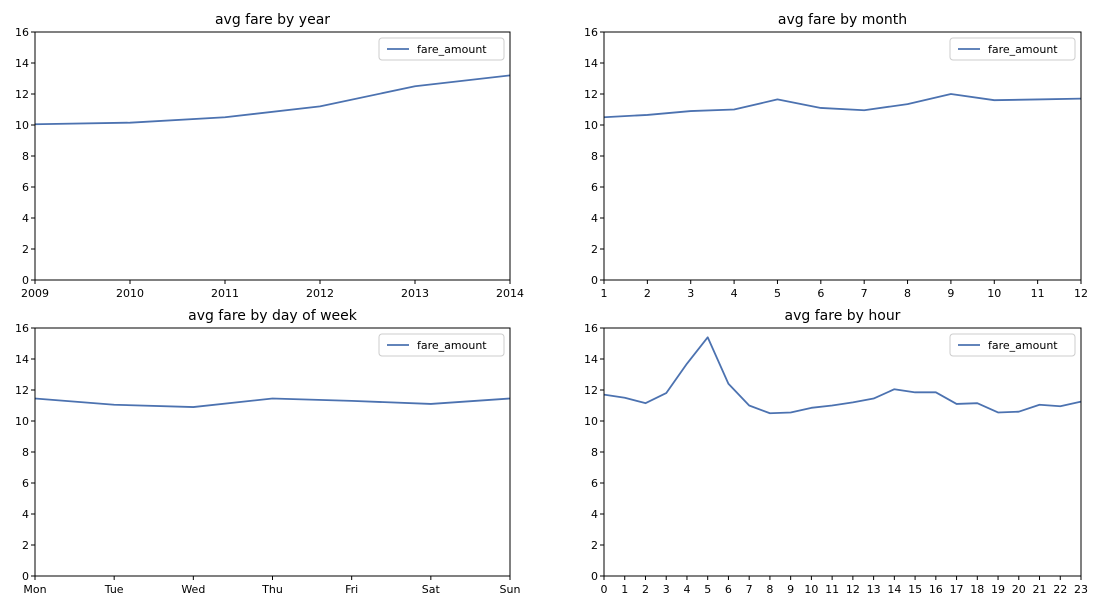  What do you see at coordinates (193, 589) in the screenshot?
I see `x-tick-label: Wed` at bounding box center [193, 589].